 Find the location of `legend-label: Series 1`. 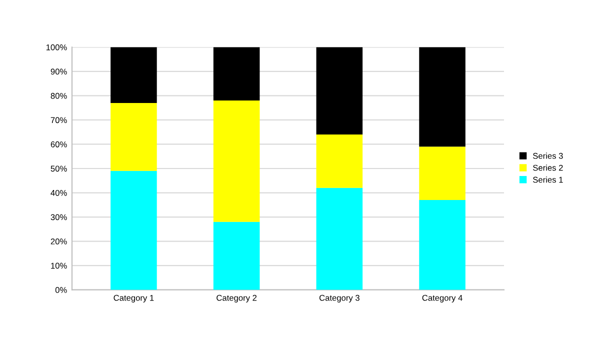

legend-label: Series 1 is located at coordinates (548, 179).